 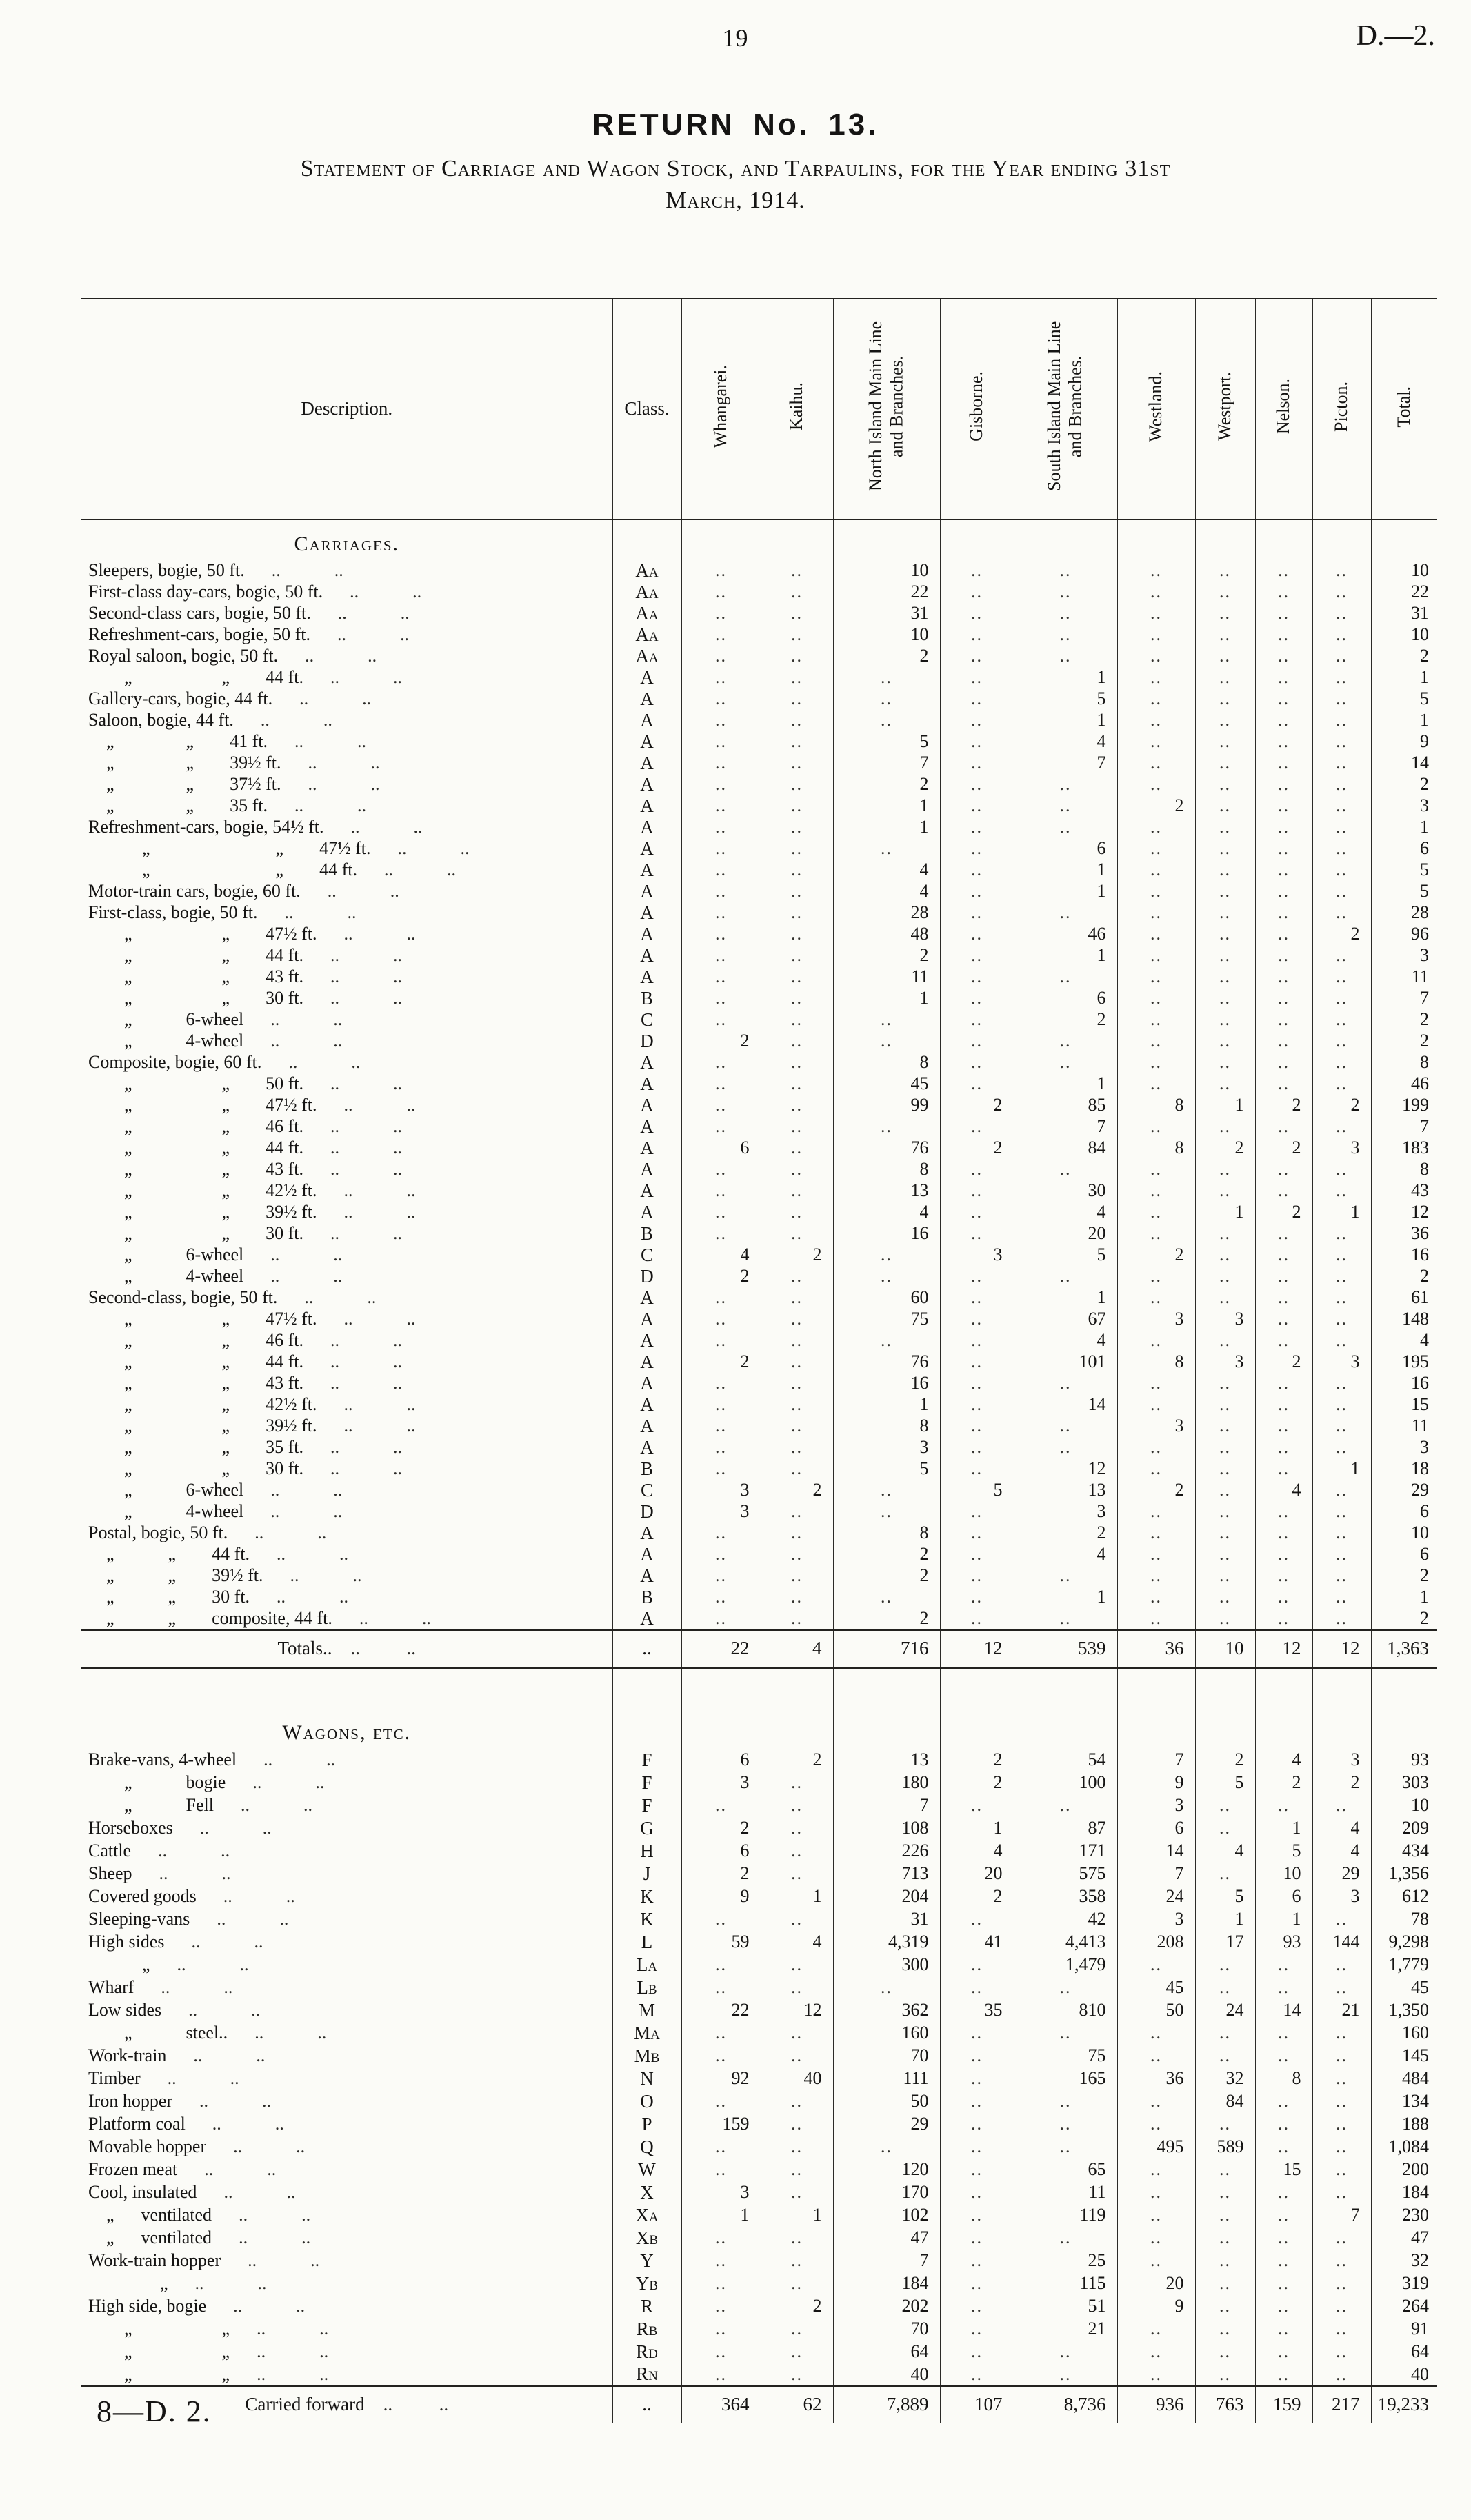 I want to click on cell-value: 59, so click(x=721, y=1942).